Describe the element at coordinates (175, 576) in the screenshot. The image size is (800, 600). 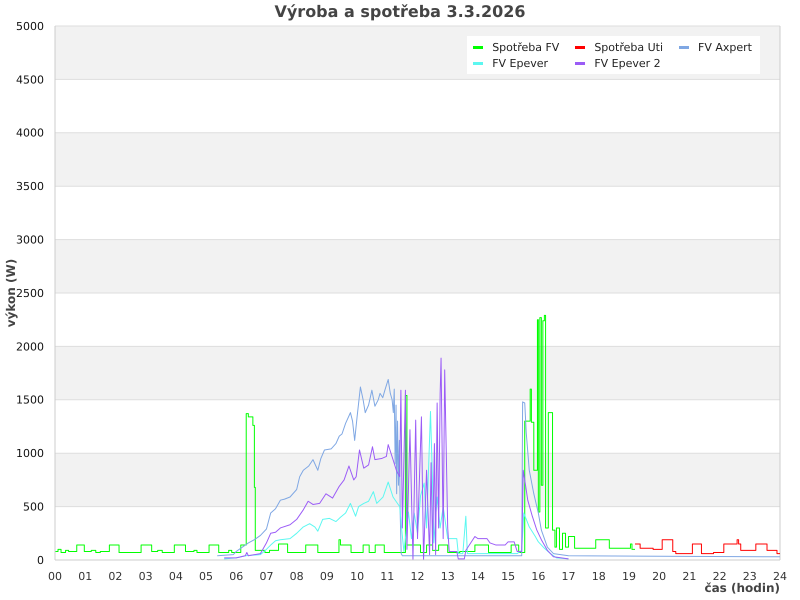
I see `x-tick-label: 04` at that location.